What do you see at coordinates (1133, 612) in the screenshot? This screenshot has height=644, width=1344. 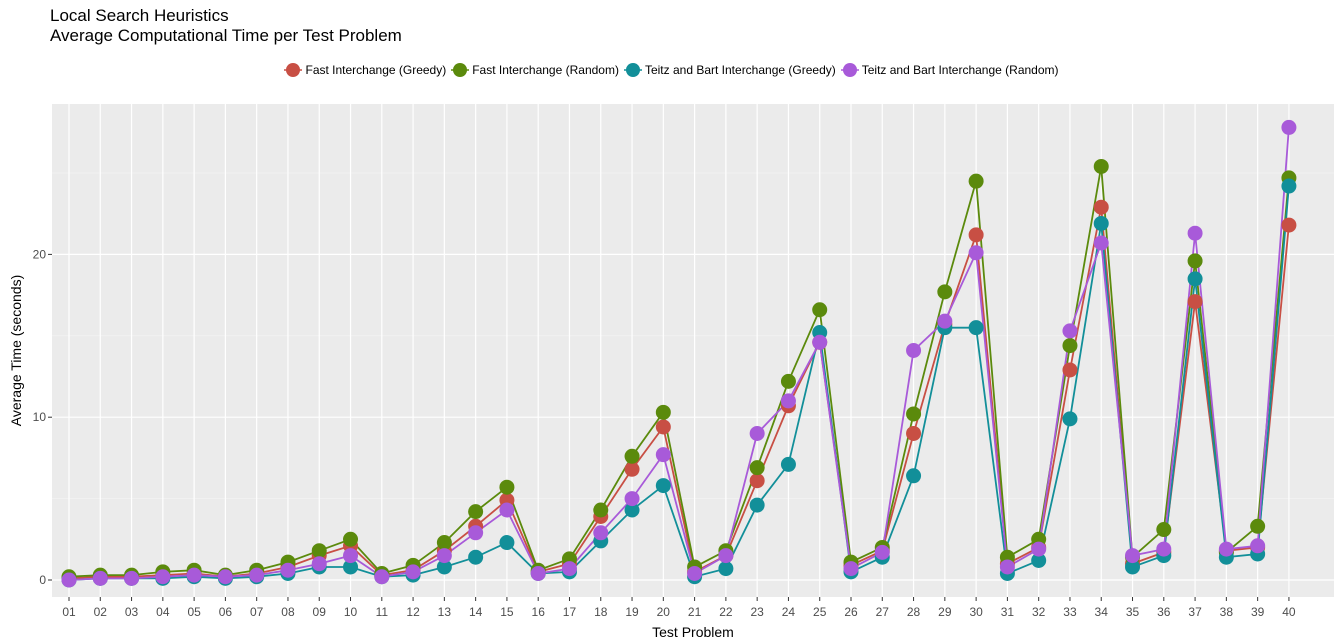 I see `x-tick-label: 35` at bounding box center [1133, 612].